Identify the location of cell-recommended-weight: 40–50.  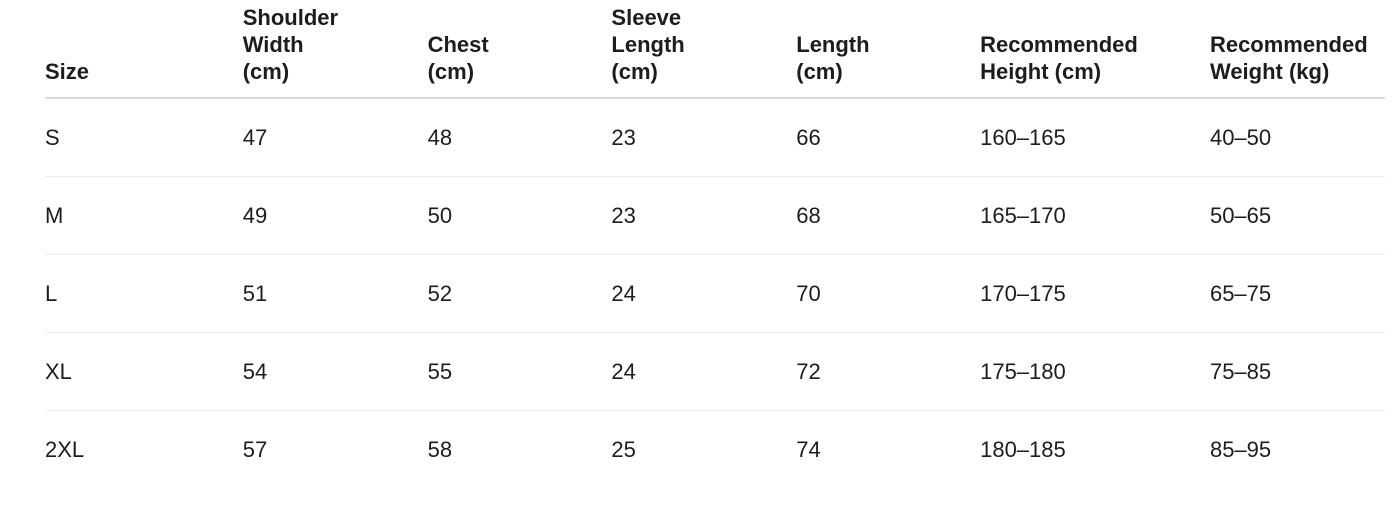
(1297, 137).